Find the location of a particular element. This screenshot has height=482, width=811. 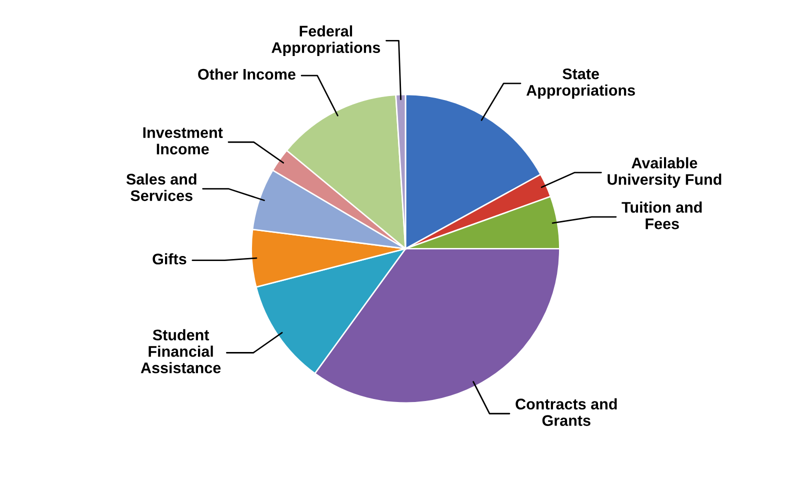

slice-label: Gifts is located at coordinates (169, 258).